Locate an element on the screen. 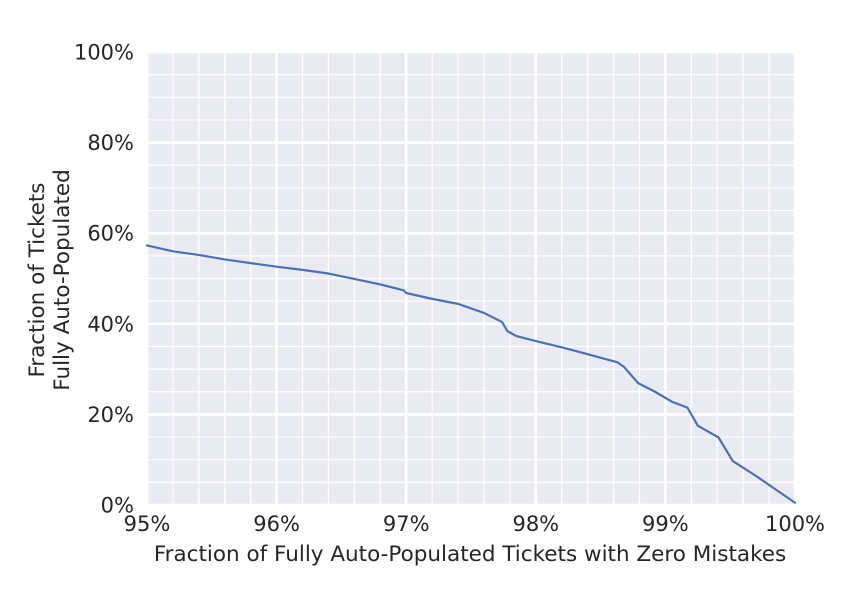  x-tick-label: 99% is located at coordinates (665, 524).